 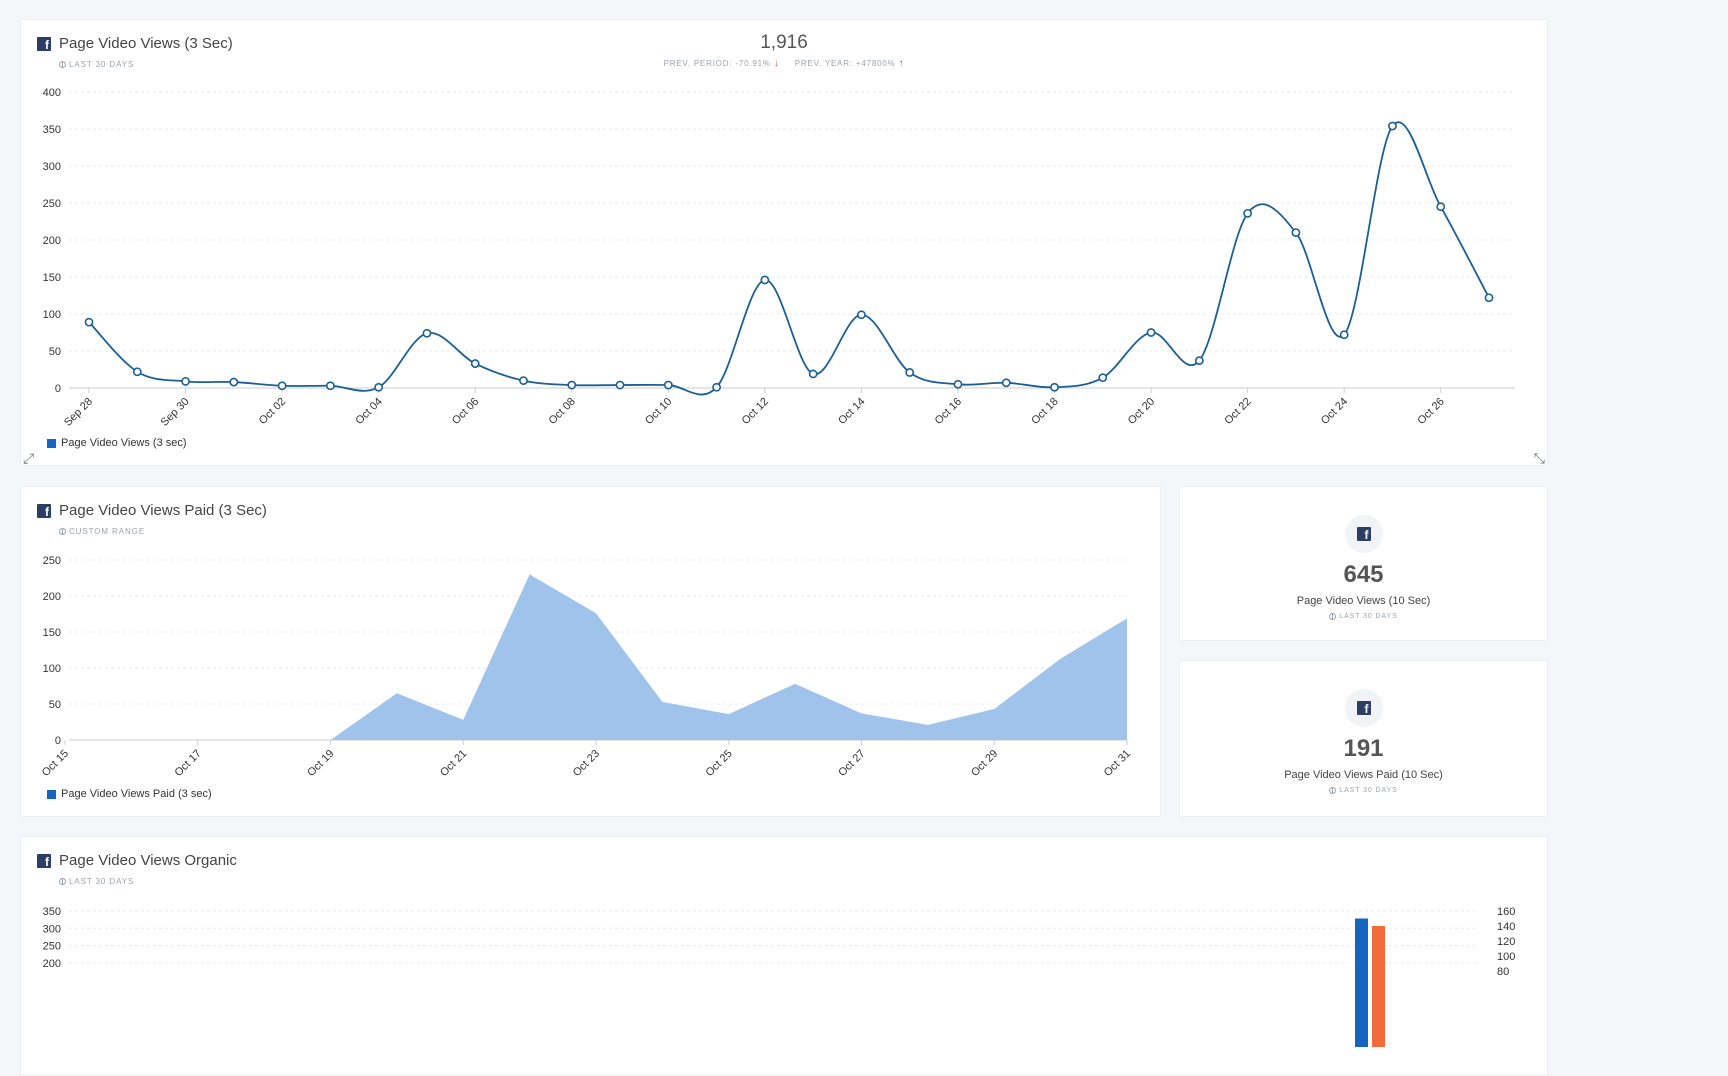 I want to click on x-tick-label: Oct 24, so click(x=1334, y=411).